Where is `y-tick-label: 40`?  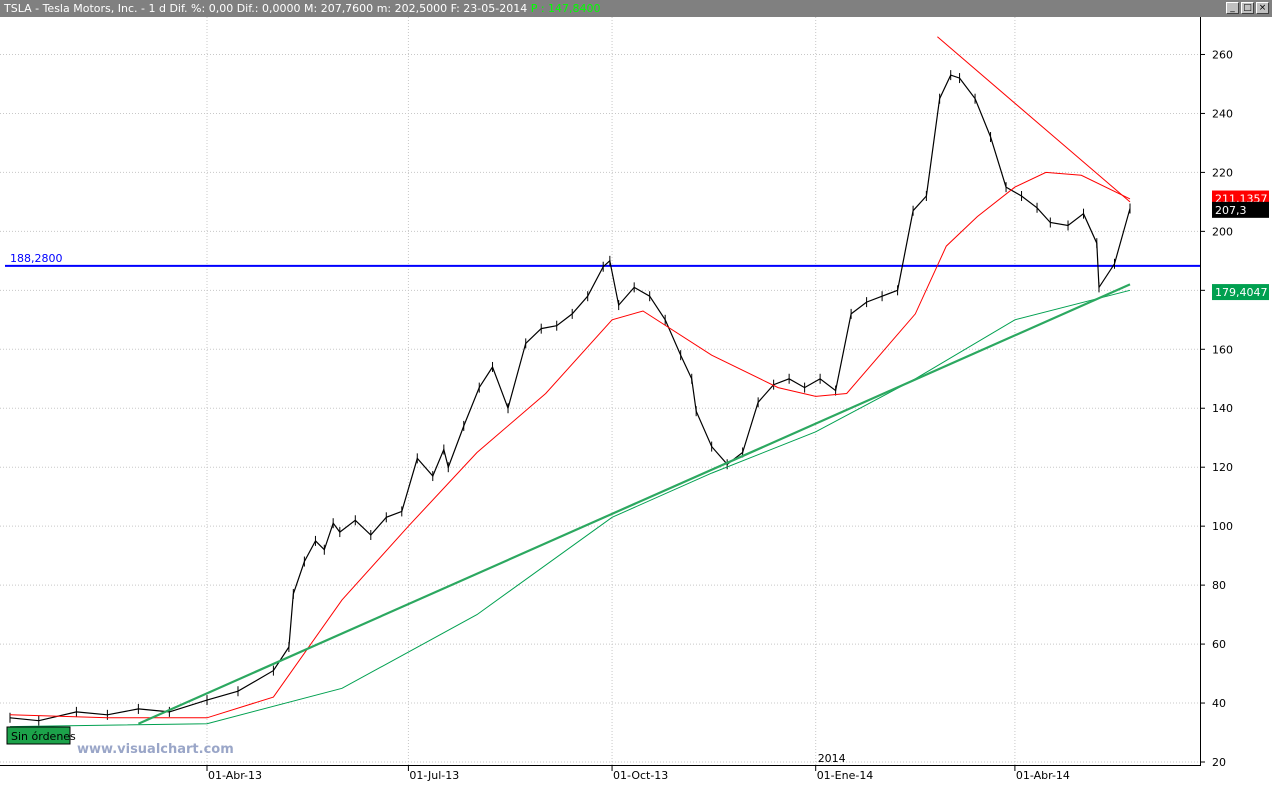 y-tick-label: 40 is located at coordinates (1219, 703).